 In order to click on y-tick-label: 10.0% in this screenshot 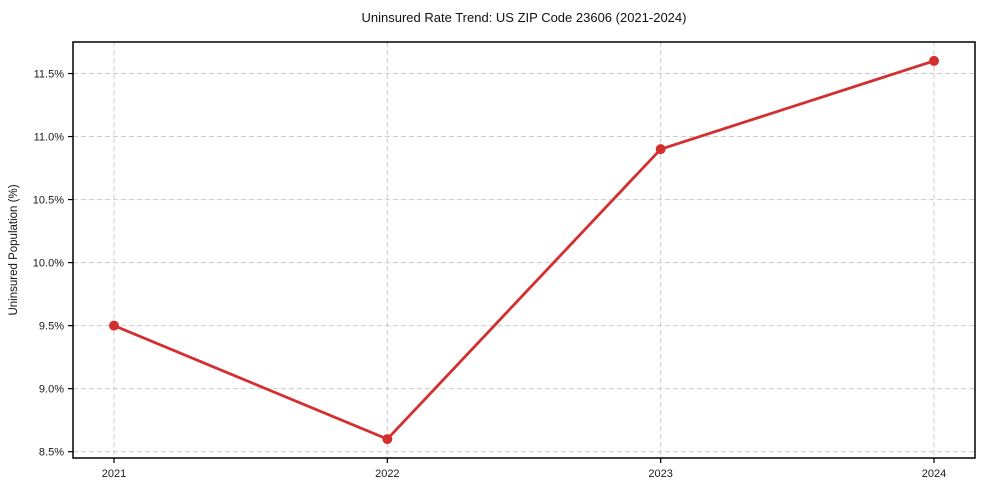, I will do `click(48, 264)`.